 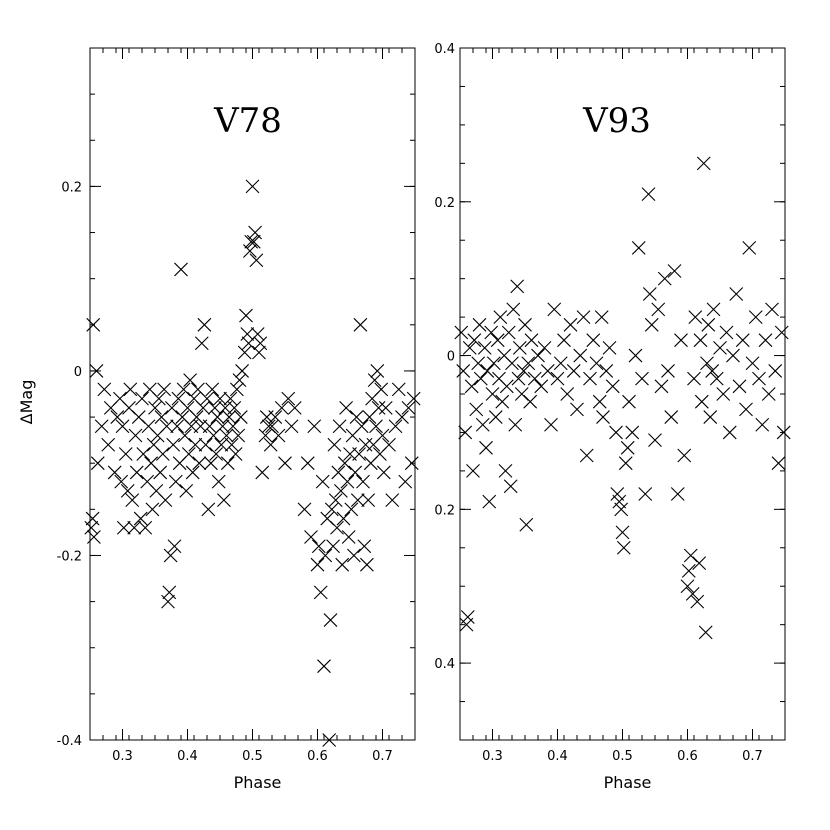 What do you see at coordinates (187, 756) in the screenshot?
I see `x-tick-label: 0.4` at bounding box center [187, 756].